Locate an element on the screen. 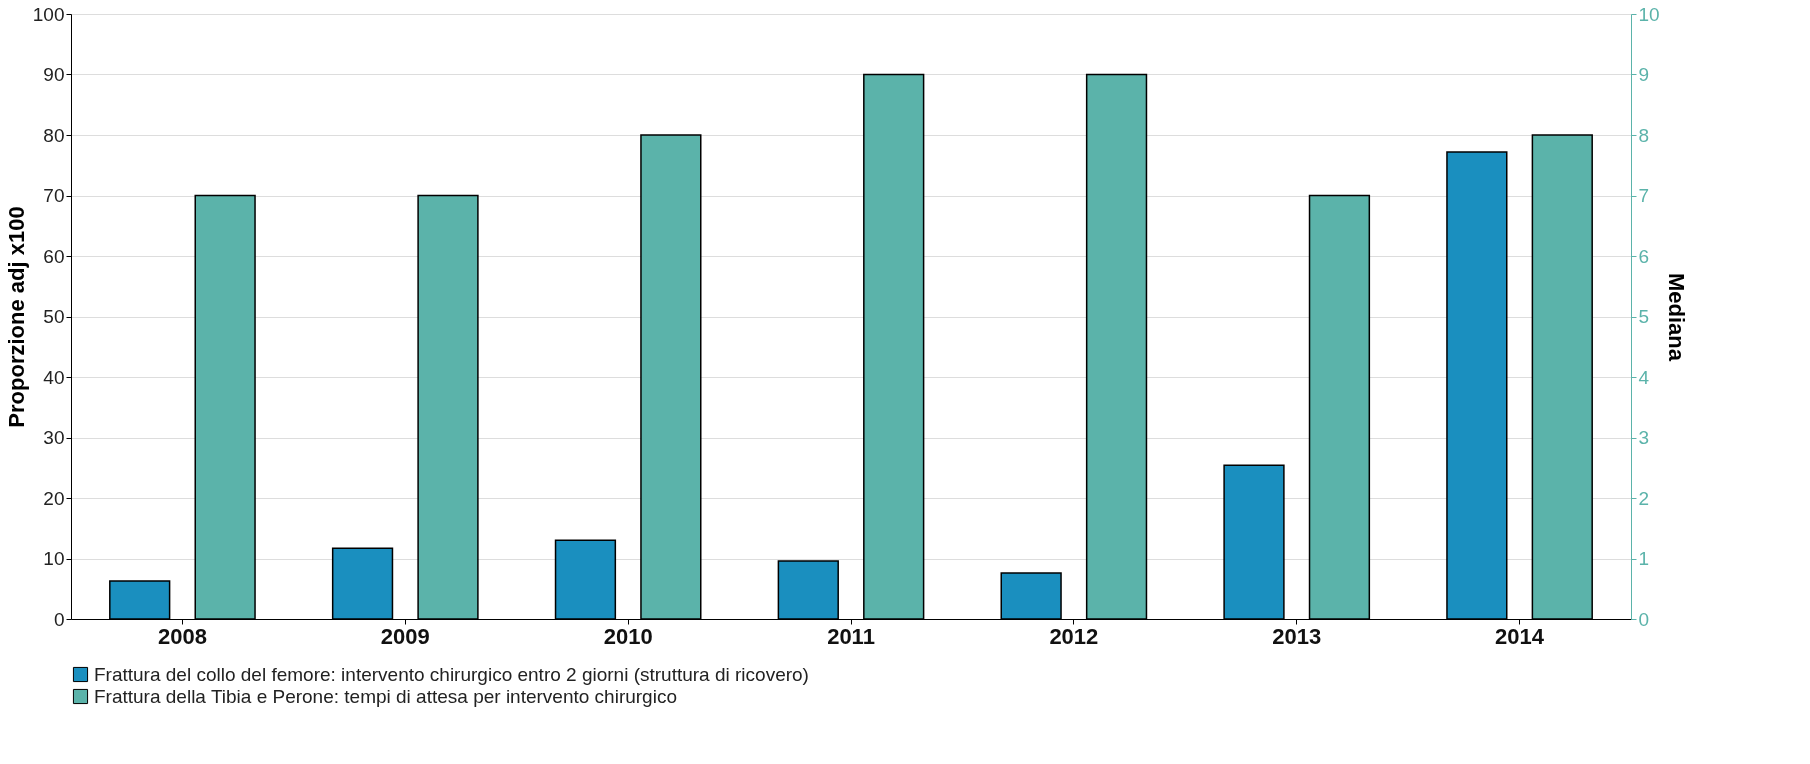  y-tick-label: 20 is located at coordinates (54, 498).